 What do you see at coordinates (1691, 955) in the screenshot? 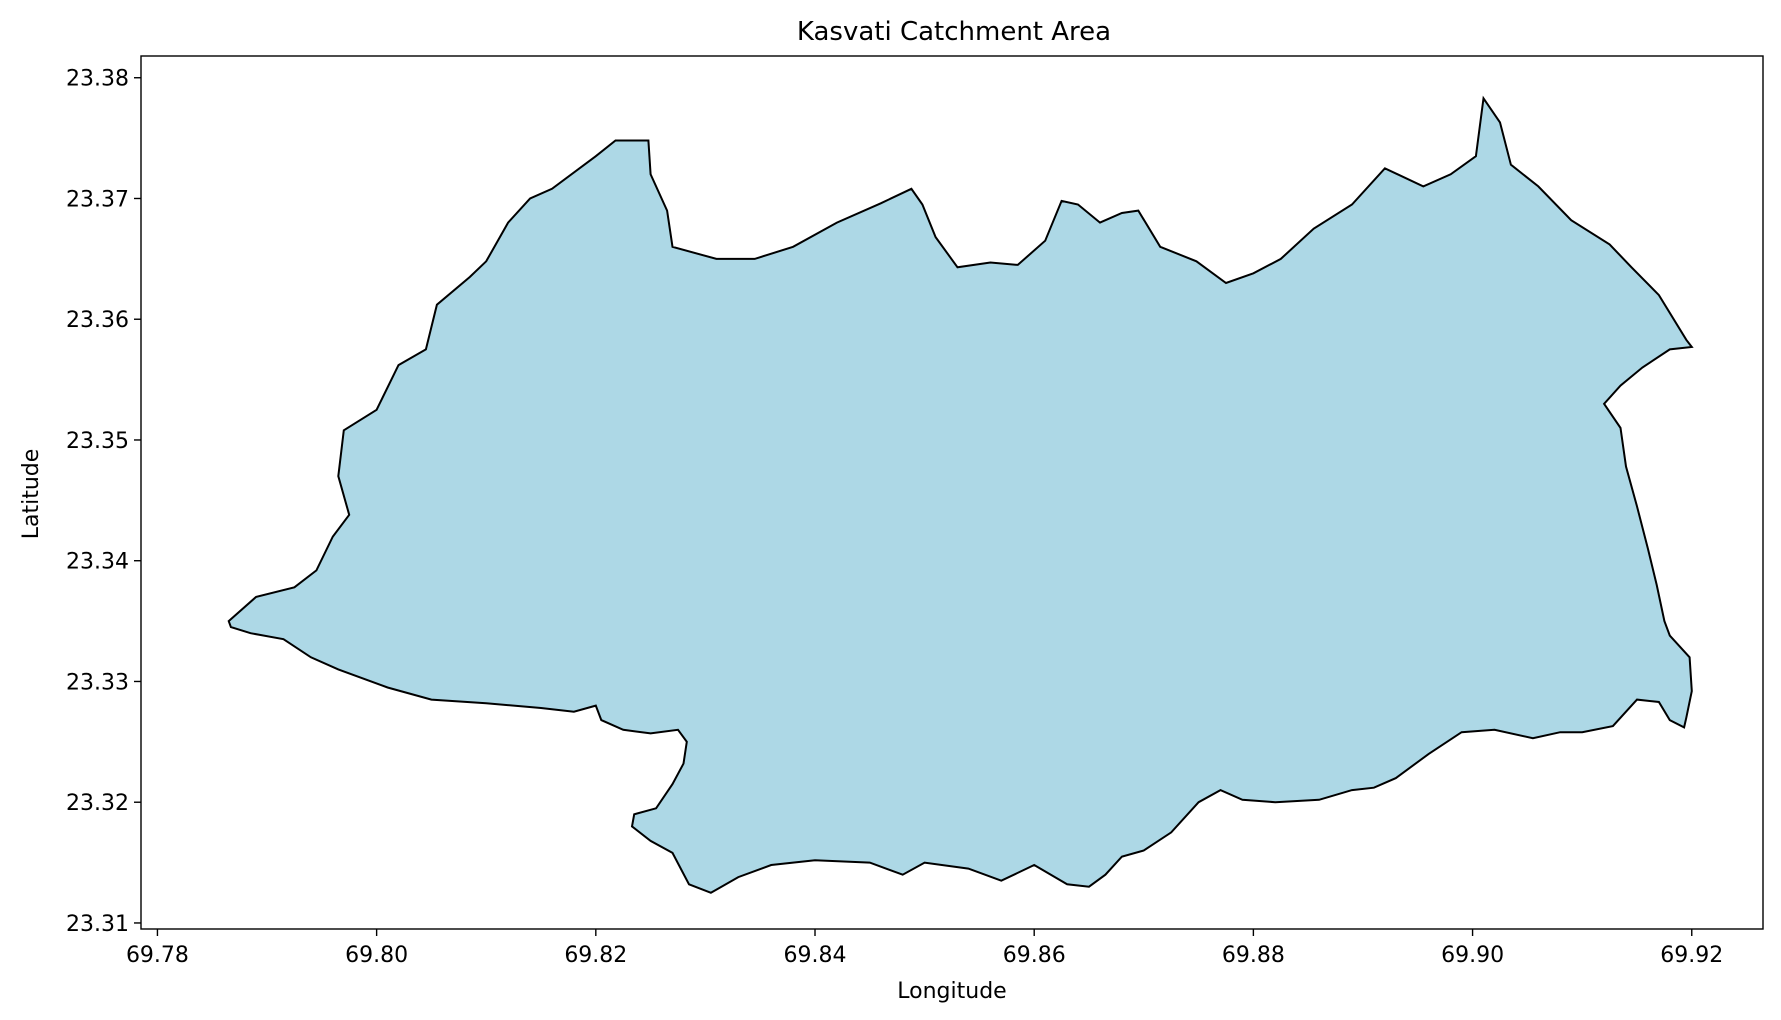
I see `x-tick-label: 69.92` at bounding box center [1691, 955].